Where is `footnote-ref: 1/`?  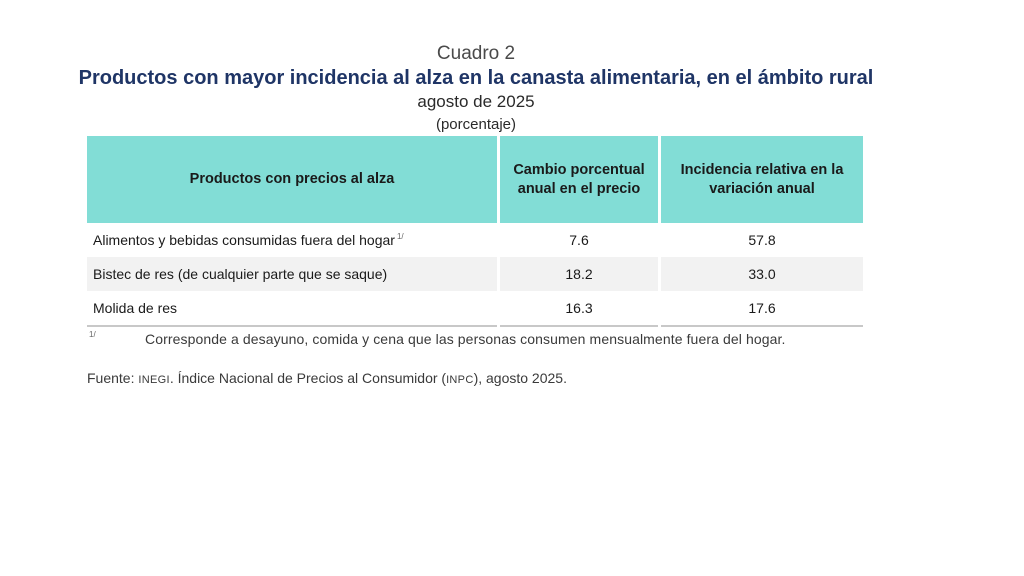
footnote-ref: 1/ is located at coordinates (400, 237).